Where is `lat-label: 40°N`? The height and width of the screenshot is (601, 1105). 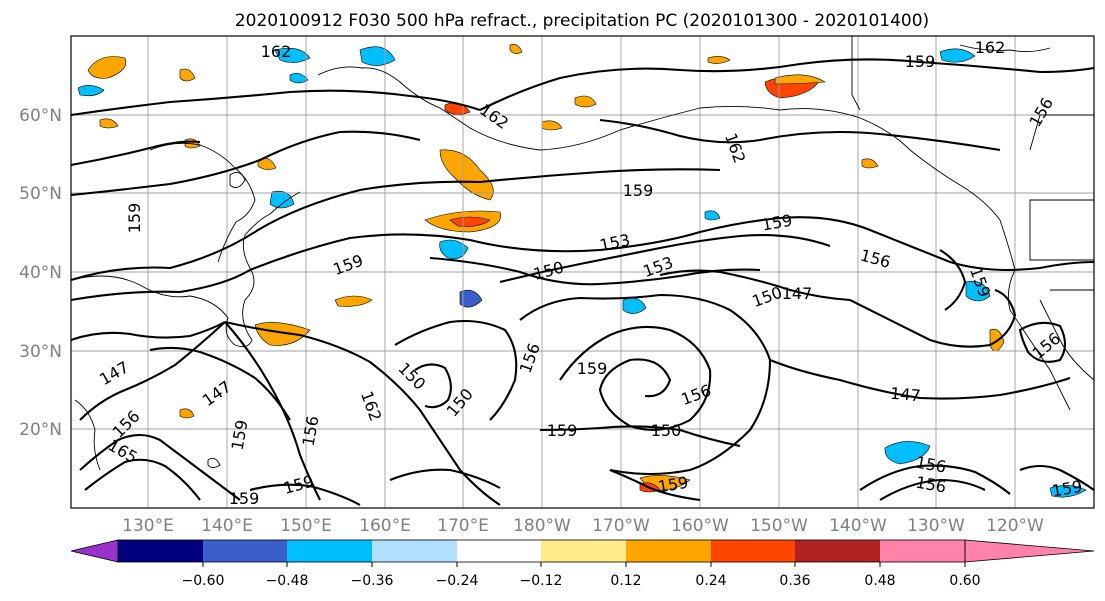 lat-label: 40°N is located at coordinates (40, 273).